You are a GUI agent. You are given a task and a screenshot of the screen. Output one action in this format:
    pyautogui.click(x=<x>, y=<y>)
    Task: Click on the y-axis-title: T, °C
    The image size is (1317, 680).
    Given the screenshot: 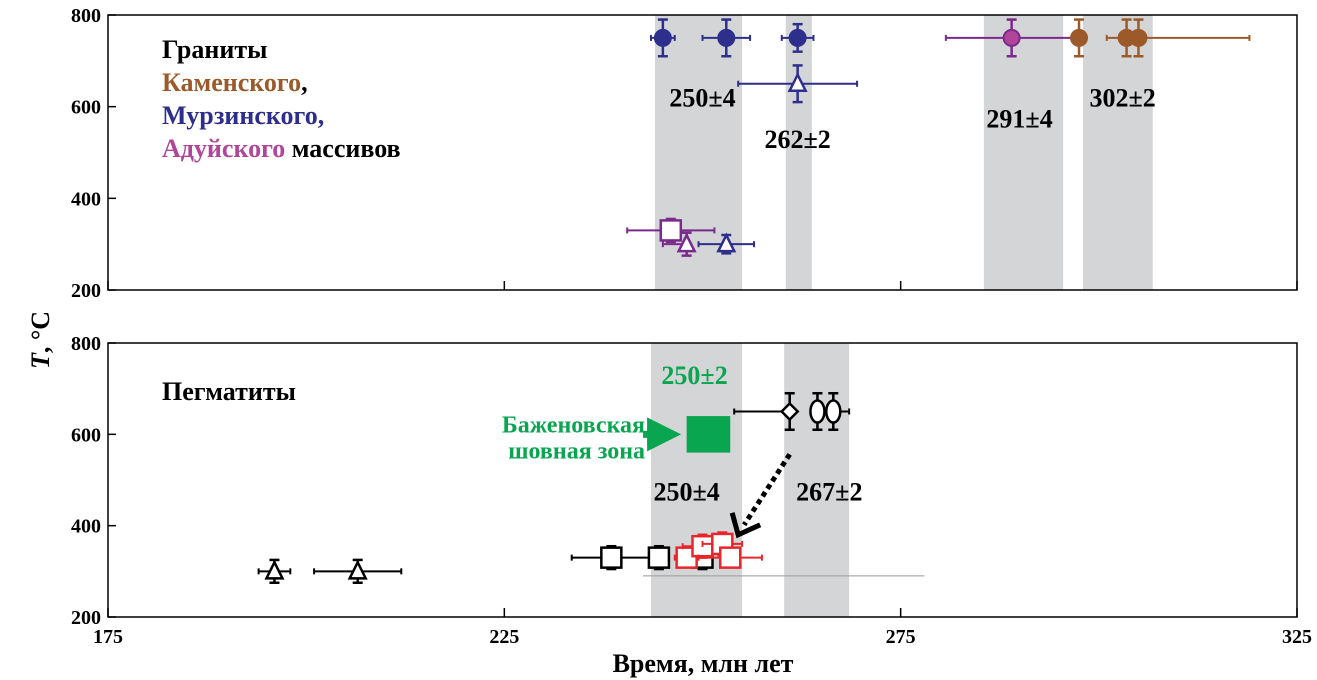 What is the action you would take?
    pyautogui.click(x=40, y=340)
    